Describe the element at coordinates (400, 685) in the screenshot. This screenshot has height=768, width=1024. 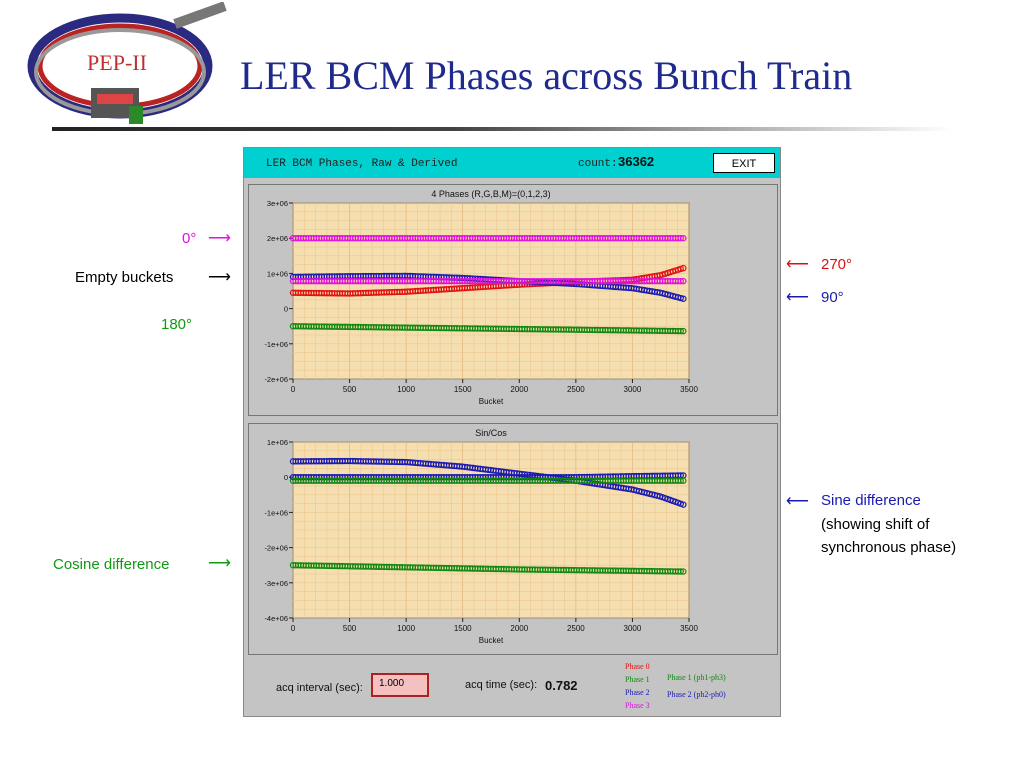
I see `acq-interval-input: 1.000` at that location.